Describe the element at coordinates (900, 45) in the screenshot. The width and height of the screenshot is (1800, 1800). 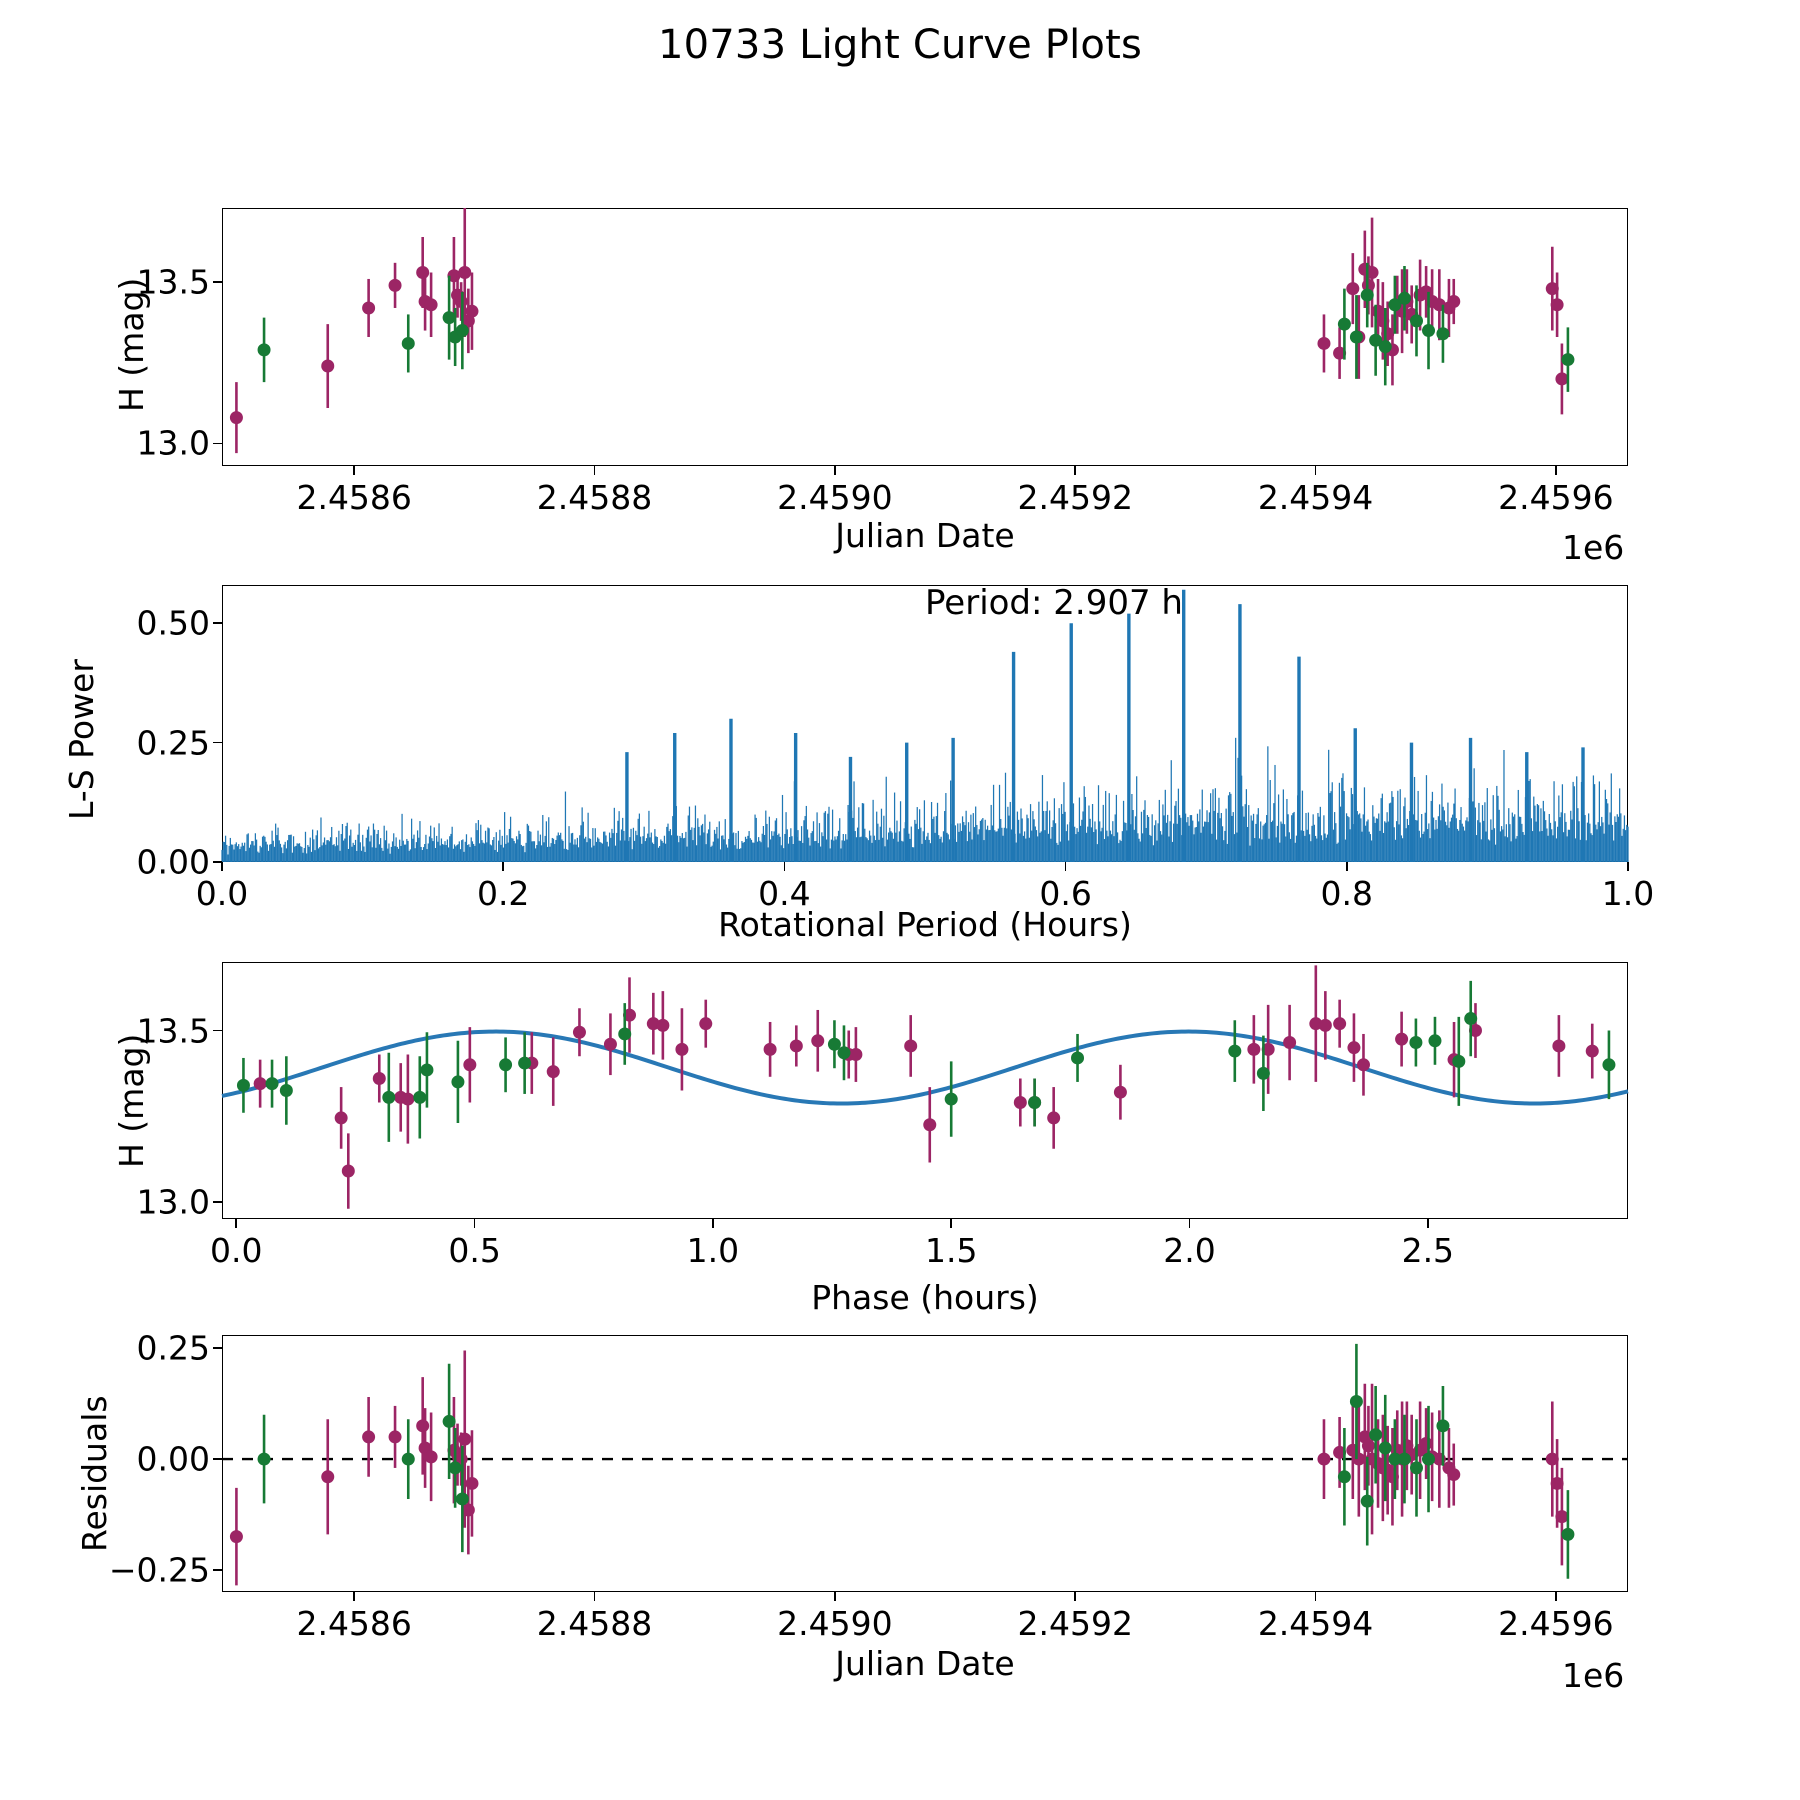
I see `figure-title: 10733 Light Curve Plots` at that location.